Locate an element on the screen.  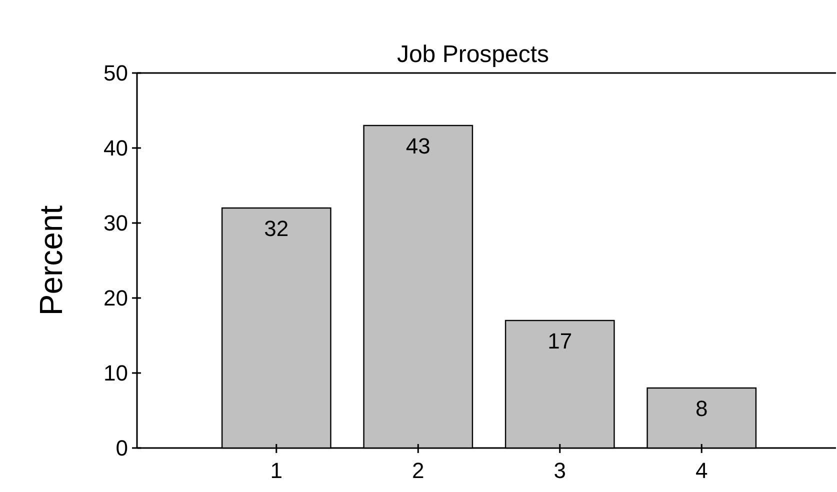
y-tick-label: 20 is located at coordinates (116, 298).